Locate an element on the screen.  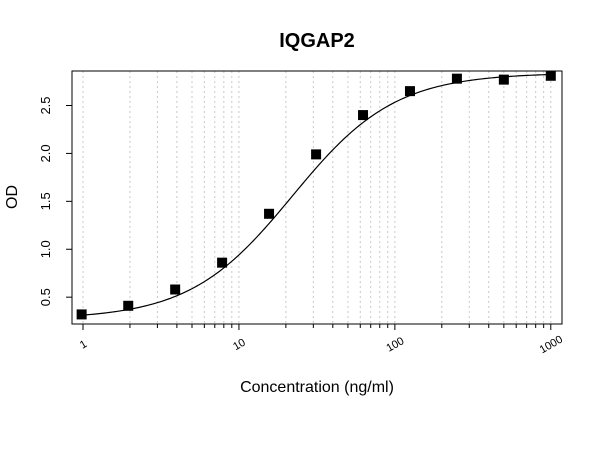
y-tick-label: 1.5 is located at coordinates (45, 201).